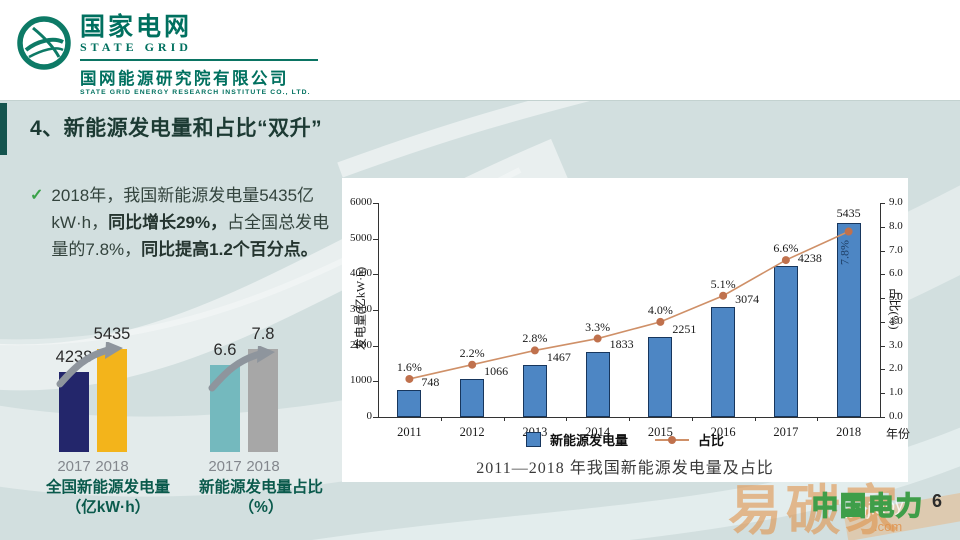 This screenshot has height=540, width=960. What do you see at coordinates (896, 273) in the screenshot?
I see `right-tick-label: 6.0` at bounding box center [896, 273].